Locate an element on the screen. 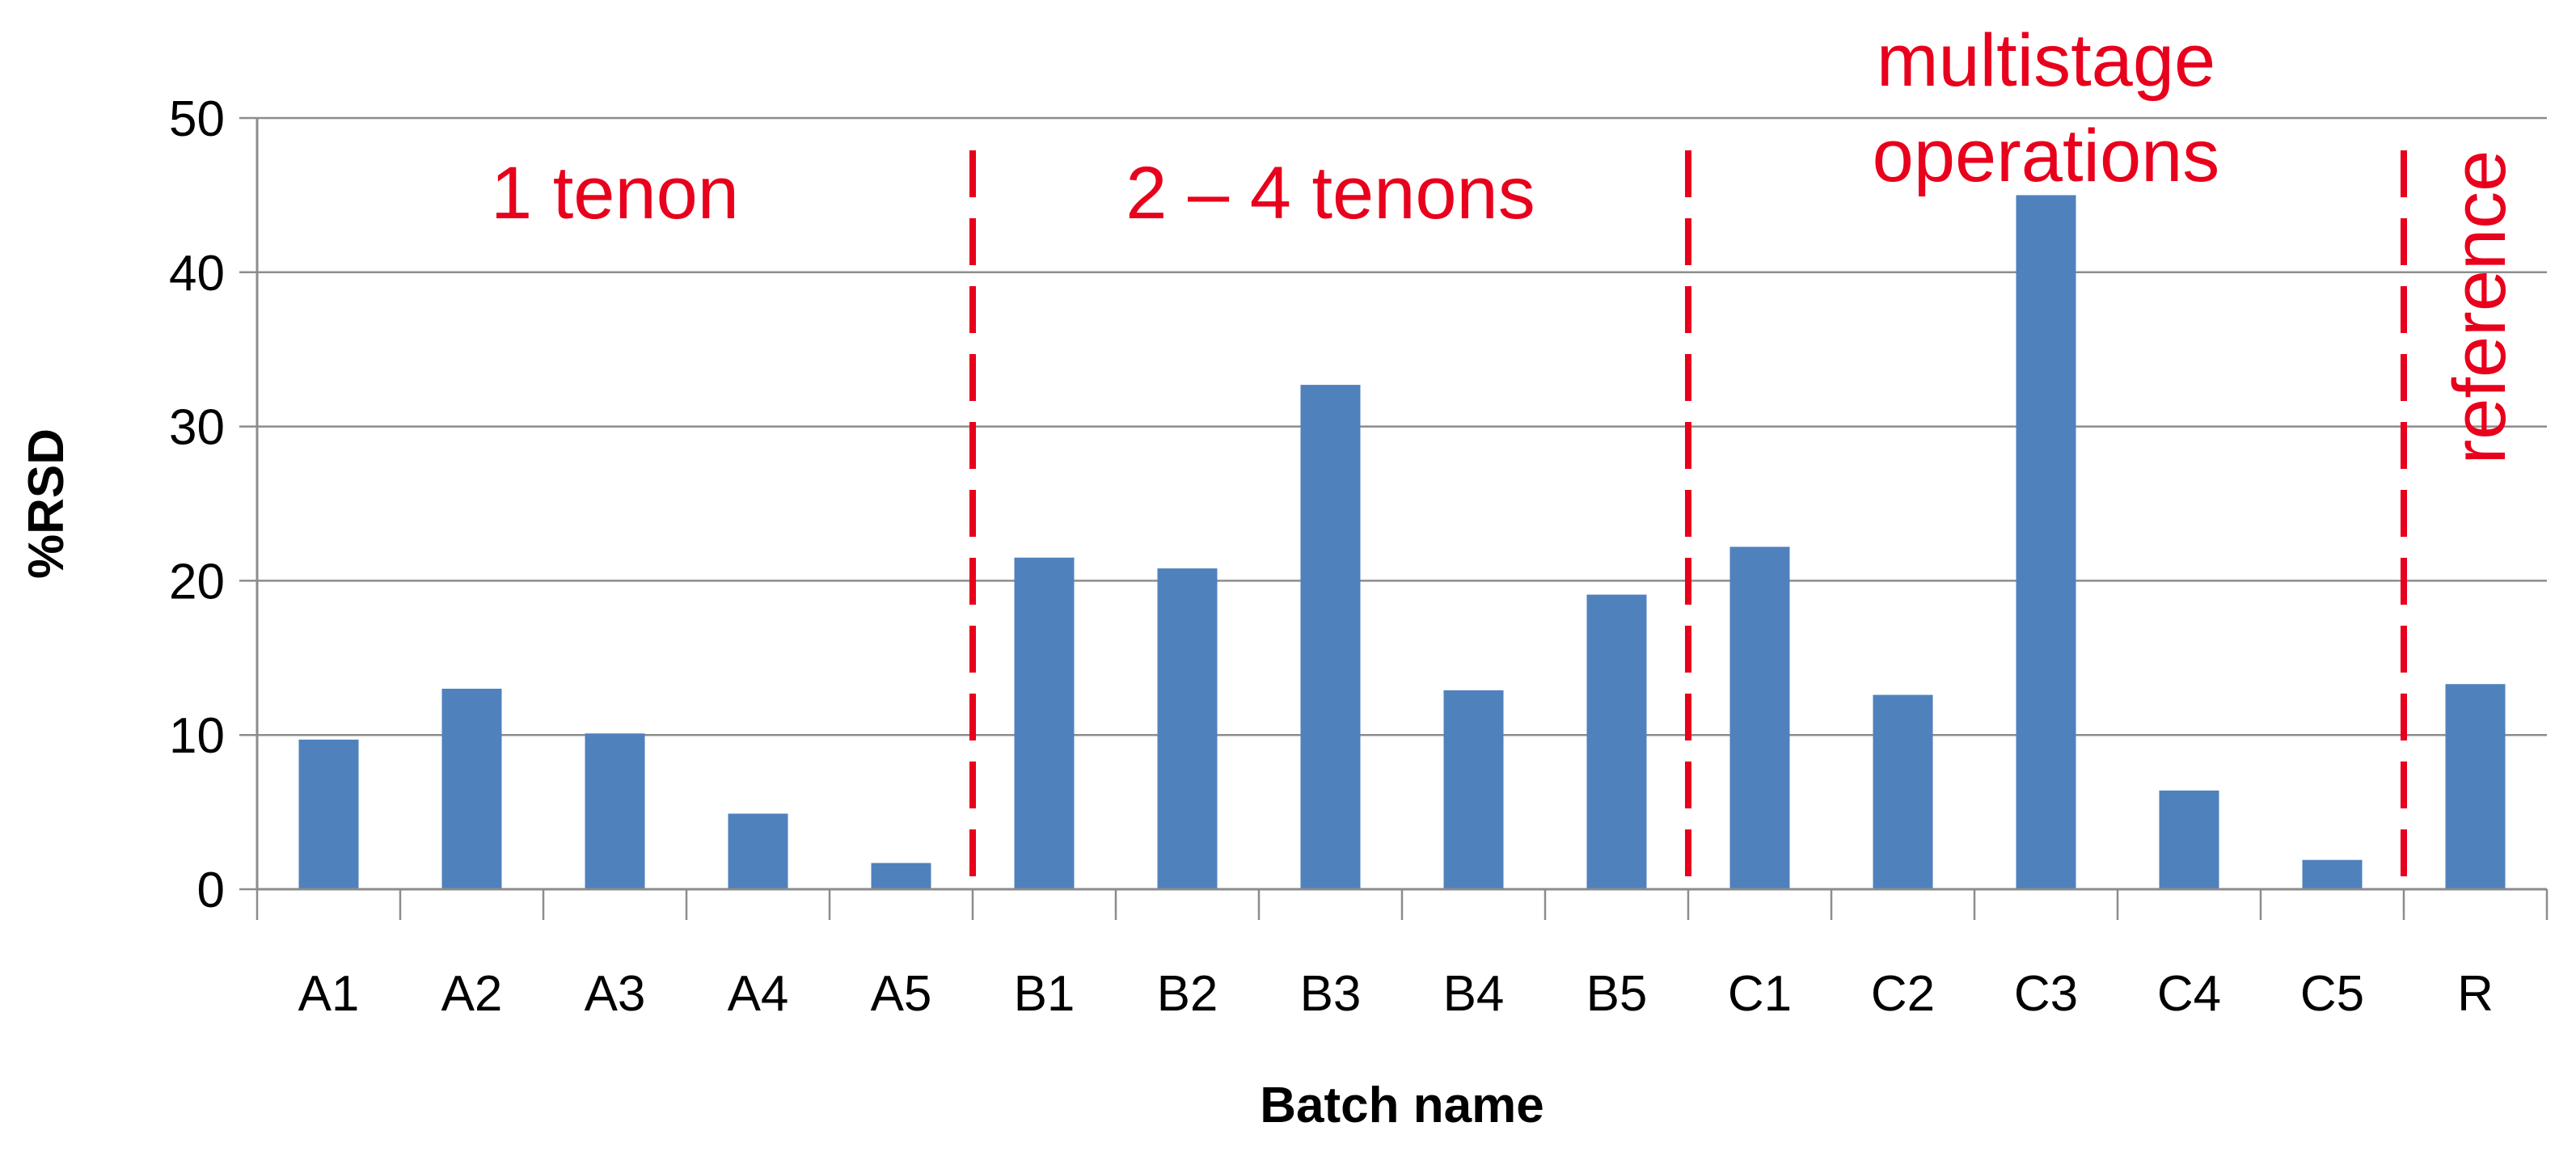  annotation-line: operations is located at coordinates (2046, 156).